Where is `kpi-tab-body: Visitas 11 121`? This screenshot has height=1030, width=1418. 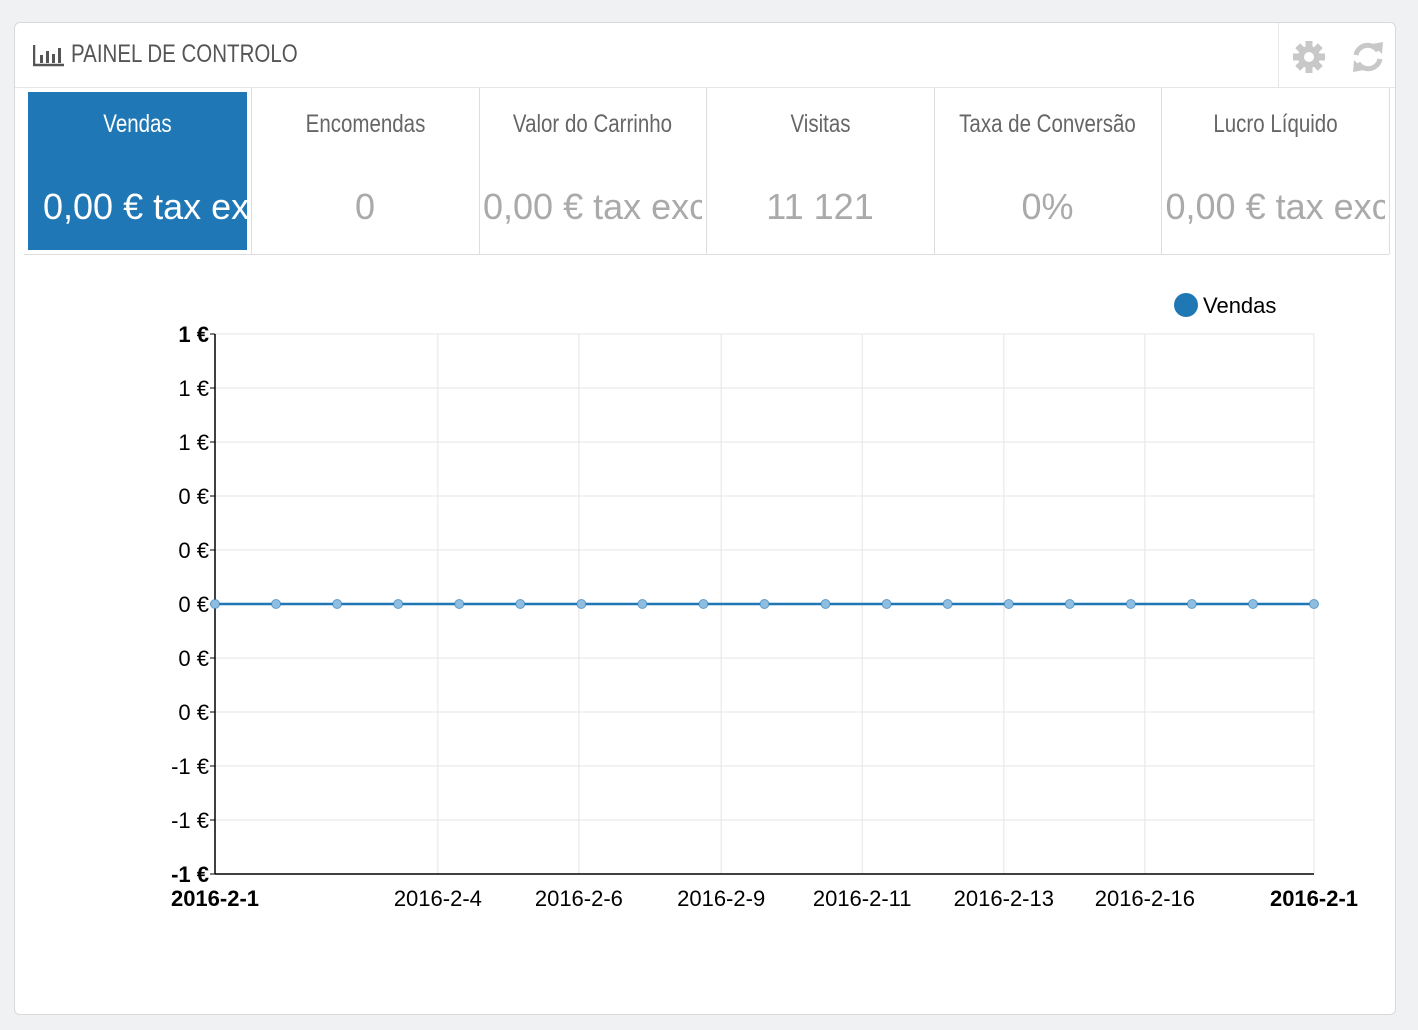 kpi-tab-body: Visitas 11 121 is located at coordinates (820, 171).